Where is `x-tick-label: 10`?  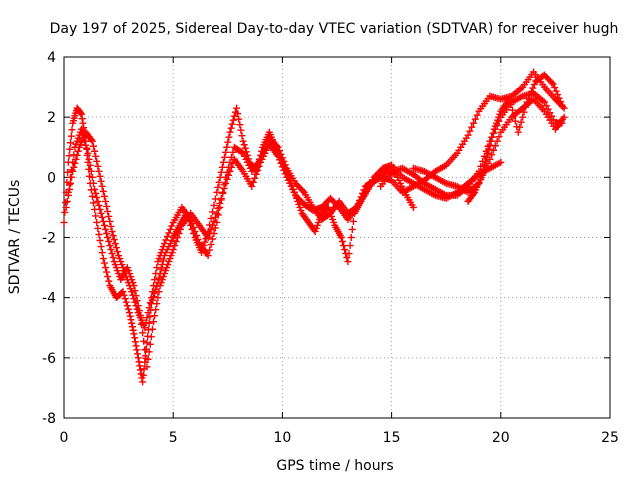
x-tick-label: 10 is located at coordinates (282, 438).